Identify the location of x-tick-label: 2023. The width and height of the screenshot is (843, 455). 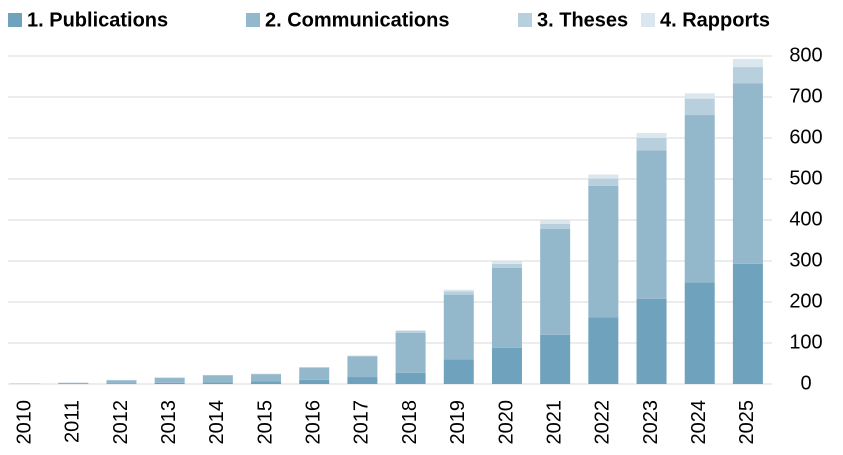
(651, 422).